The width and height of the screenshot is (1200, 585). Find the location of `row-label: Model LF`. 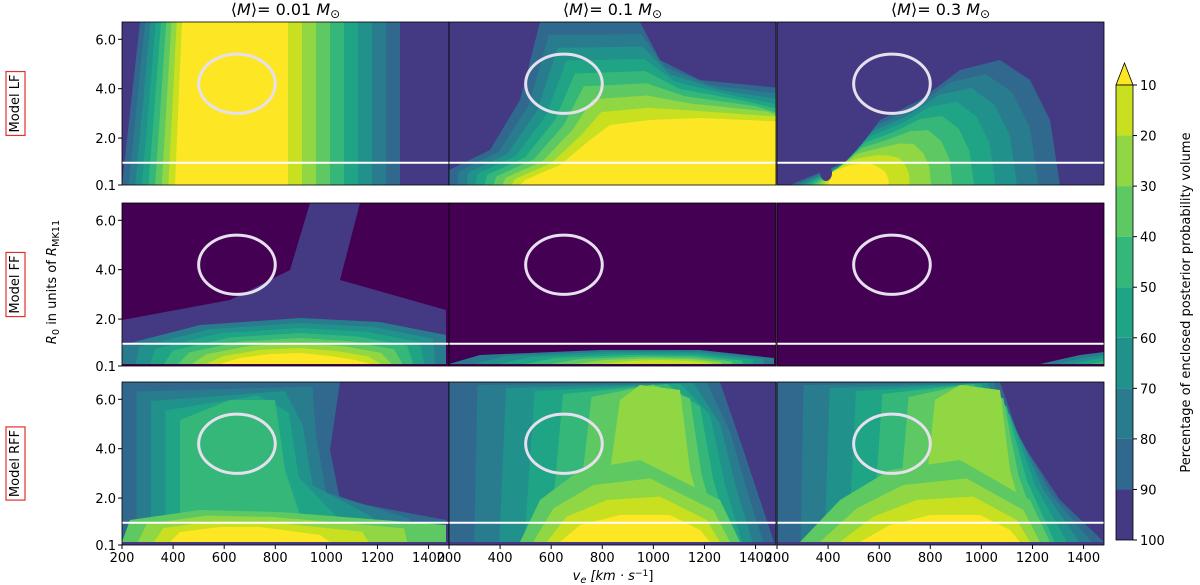

row-label: Model LF is located at coordinates (15, 104).